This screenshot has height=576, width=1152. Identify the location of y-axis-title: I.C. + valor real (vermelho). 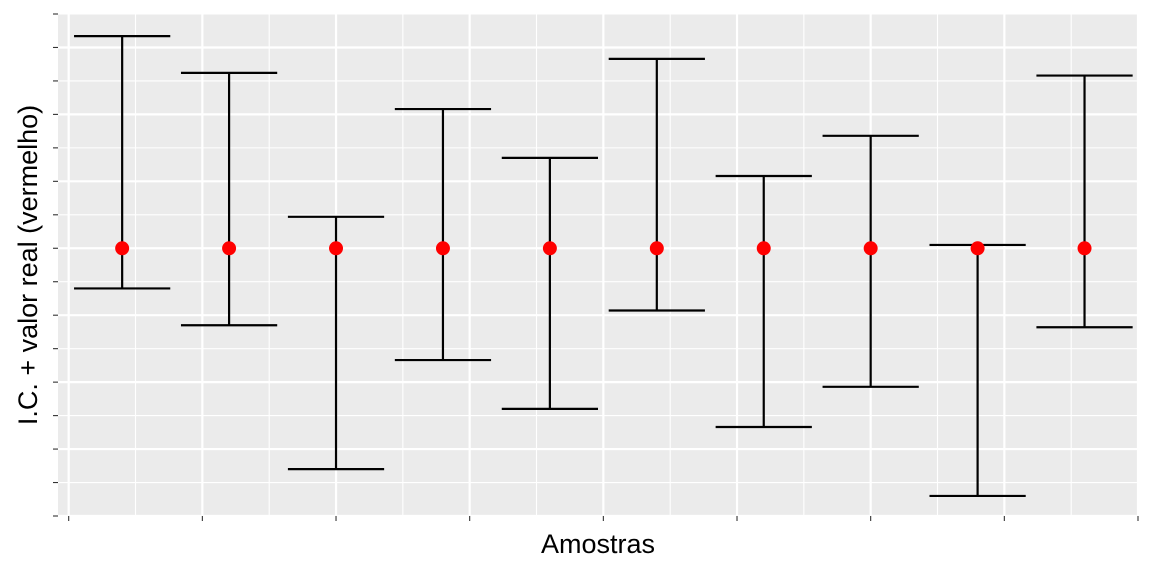
(28, 265).